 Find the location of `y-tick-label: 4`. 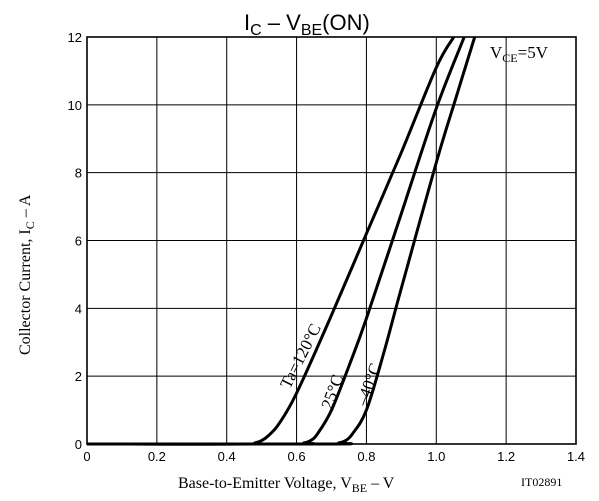

y-tick-label: 4 is located at coordinates (78, 308).